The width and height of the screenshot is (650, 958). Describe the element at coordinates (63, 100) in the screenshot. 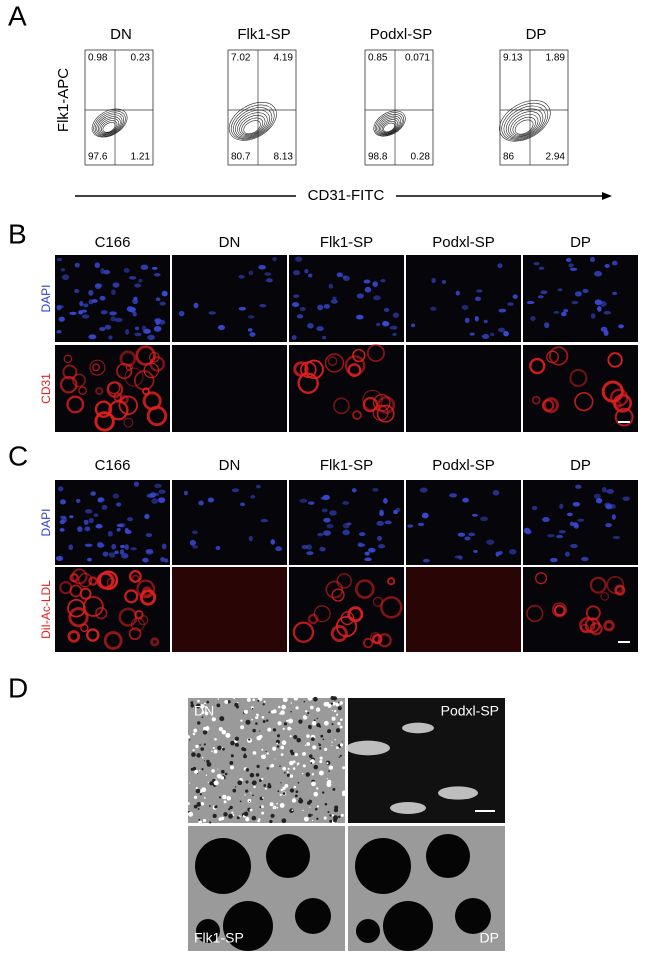

I see `y-axis-label: Flk1-APC` at that location.